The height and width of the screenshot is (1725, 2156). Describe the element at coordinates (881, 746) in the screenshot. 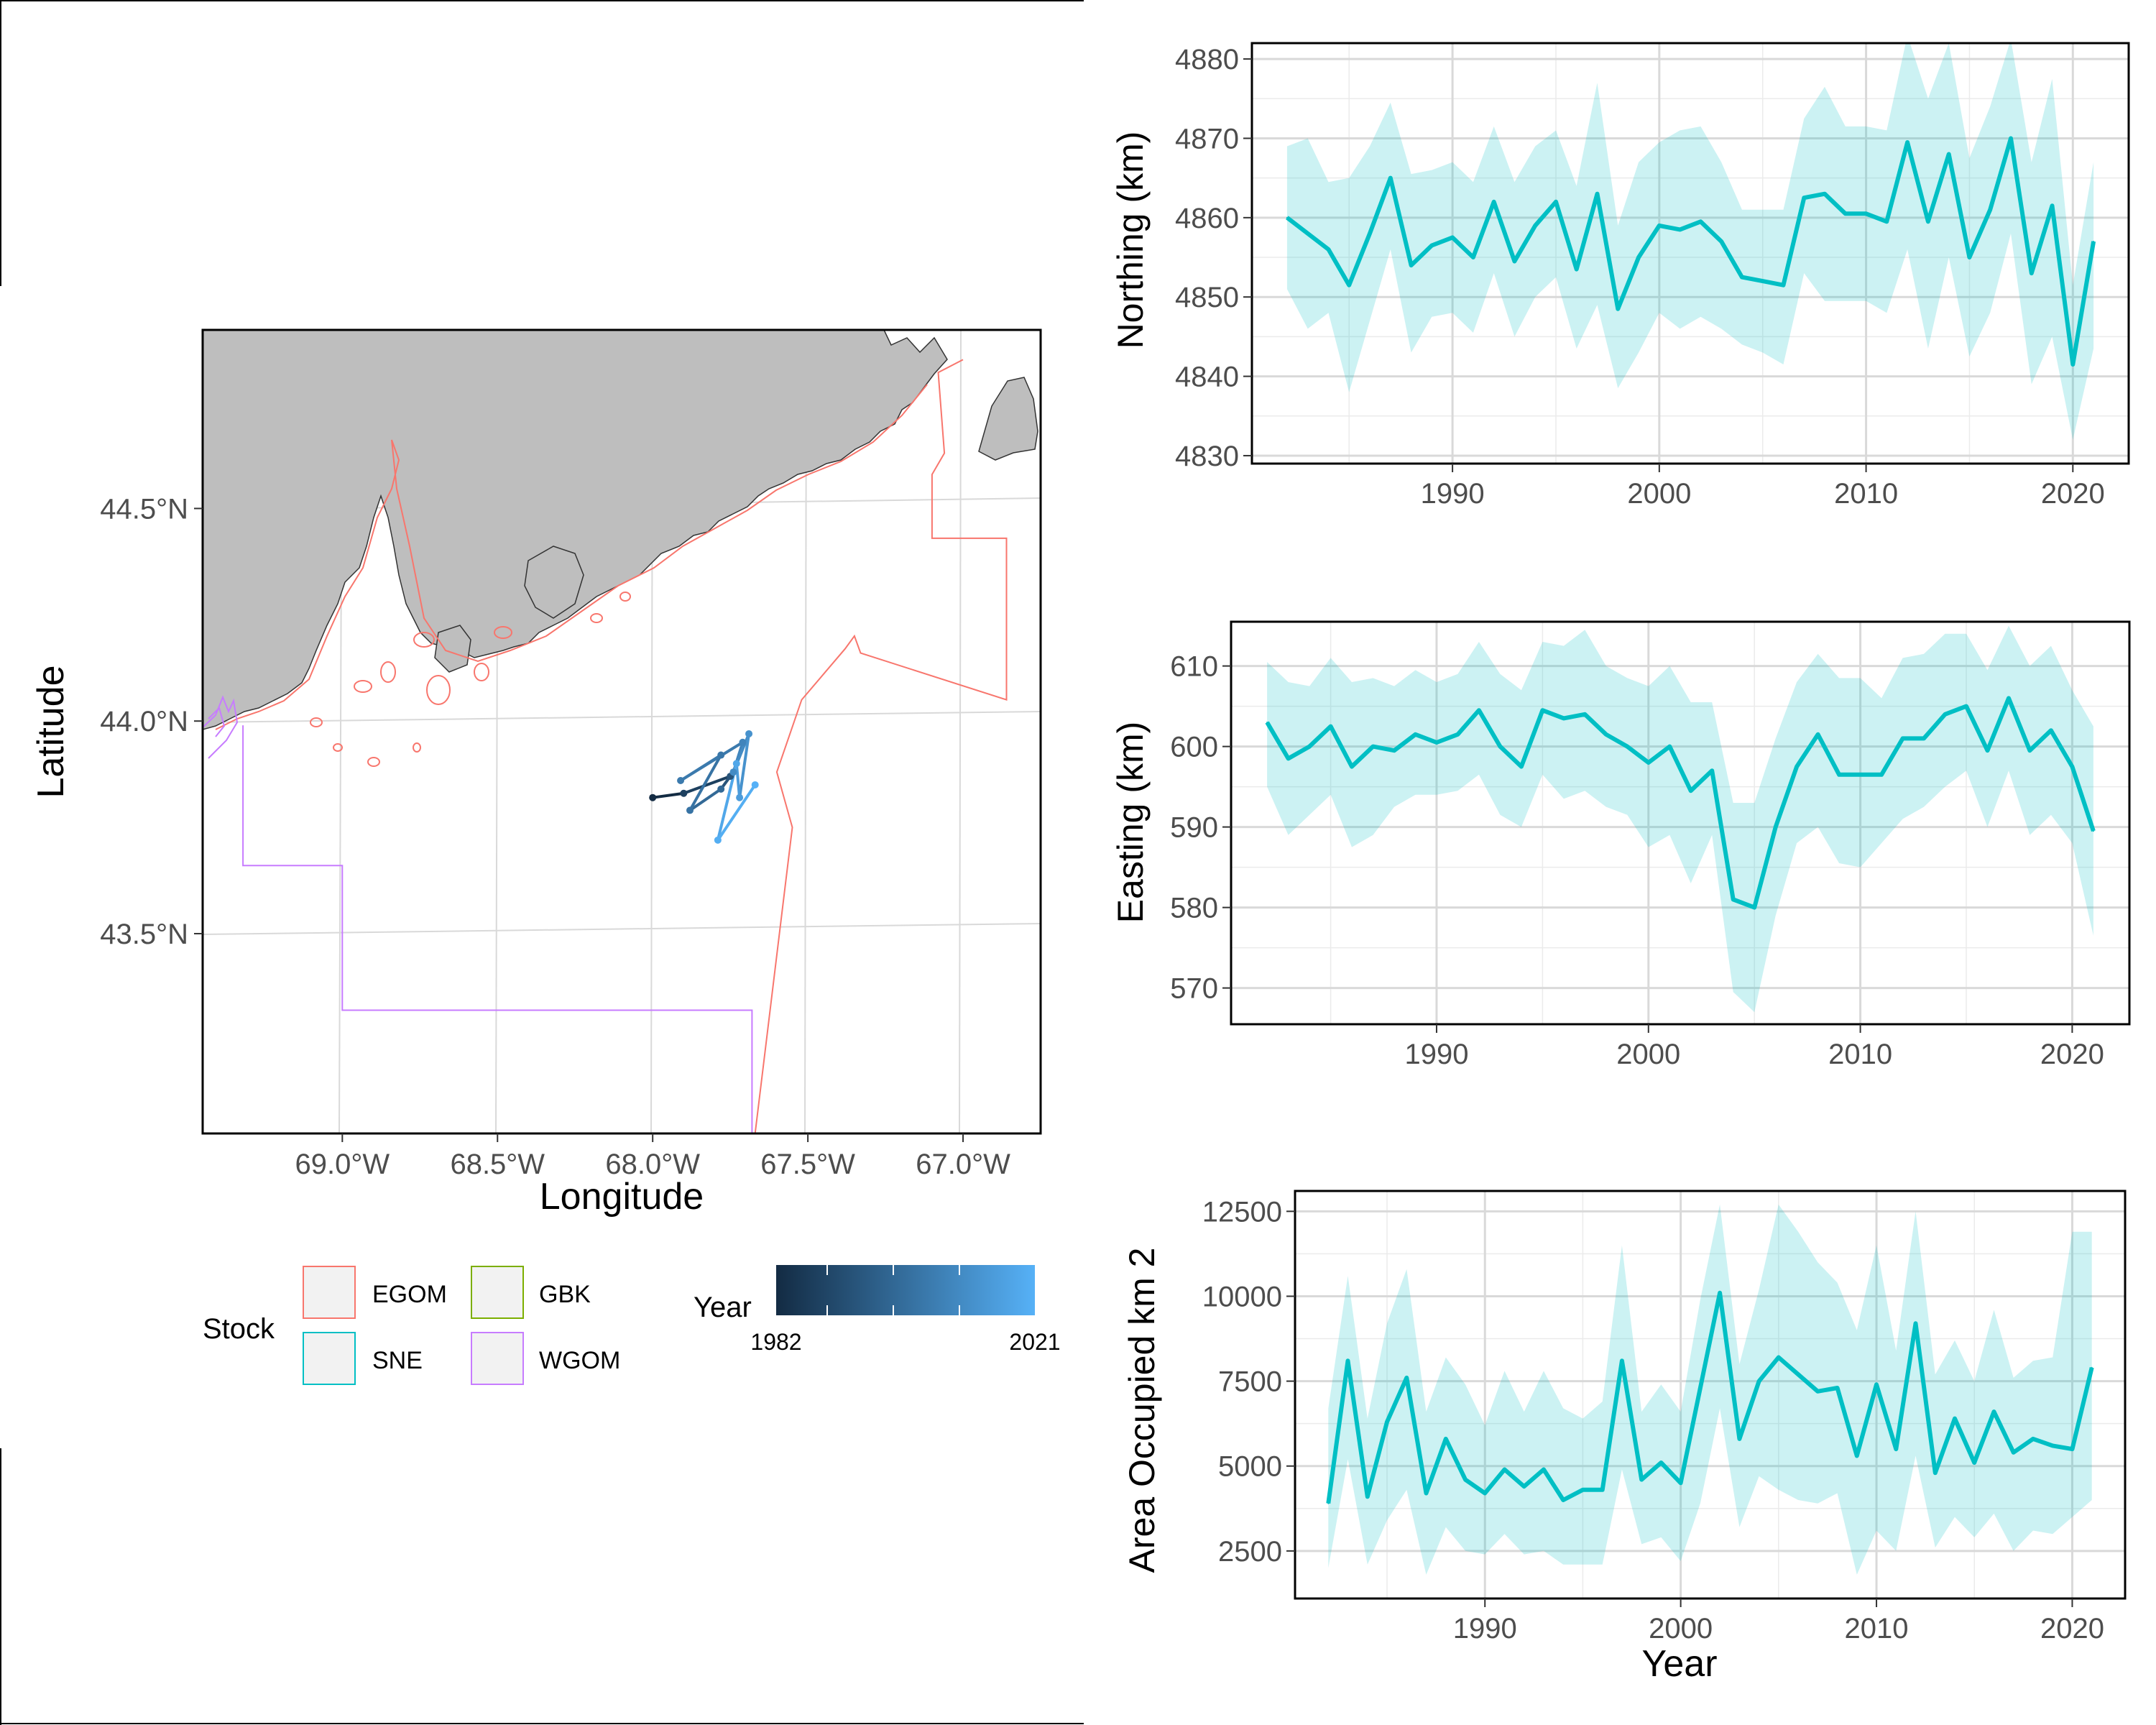

I see `egom-boundary` at that location.